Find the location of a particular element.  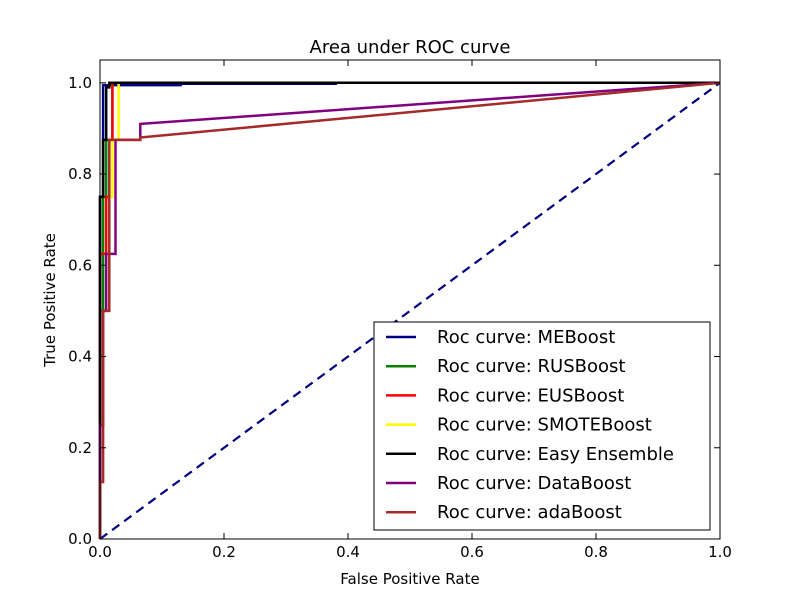

x-tick-label: 0.0 is located at coordinates (100, 552).